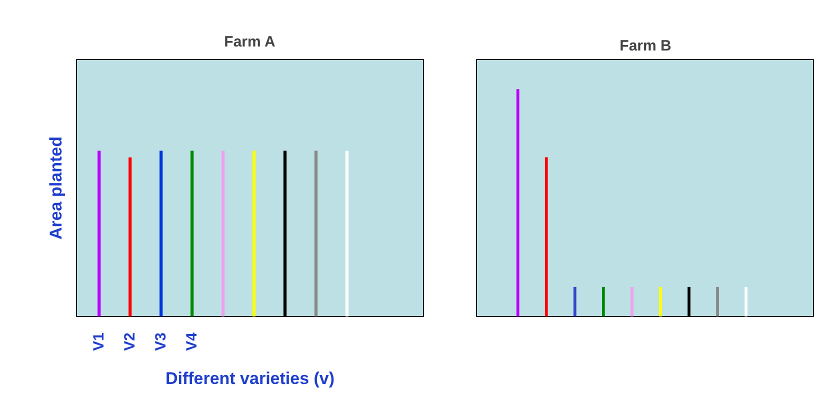 The width and height of the screenshot is (814, 405). I want to click on x-tick-label: V3, so click(161, 341).